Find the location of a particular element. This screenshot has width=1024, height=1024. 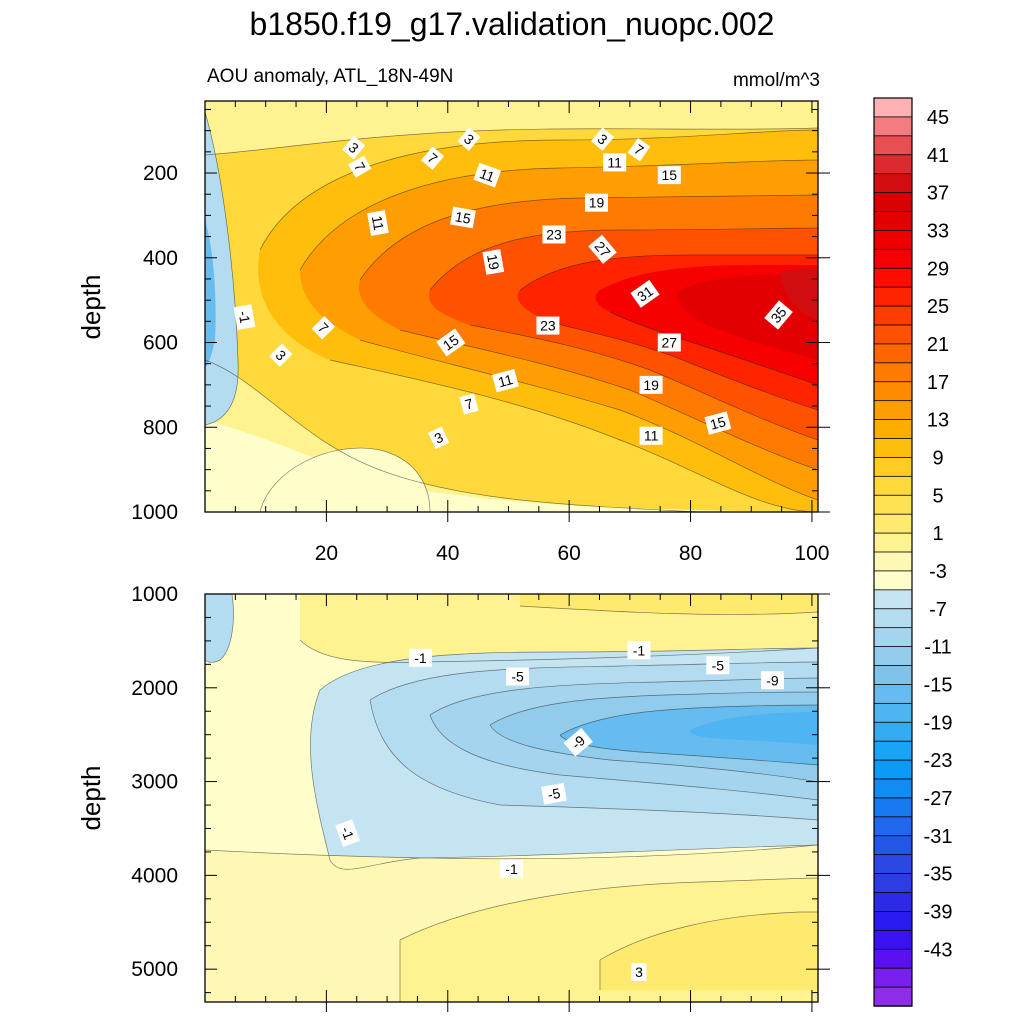

colorbar-label: -3 is located at coordinates (938, 572).